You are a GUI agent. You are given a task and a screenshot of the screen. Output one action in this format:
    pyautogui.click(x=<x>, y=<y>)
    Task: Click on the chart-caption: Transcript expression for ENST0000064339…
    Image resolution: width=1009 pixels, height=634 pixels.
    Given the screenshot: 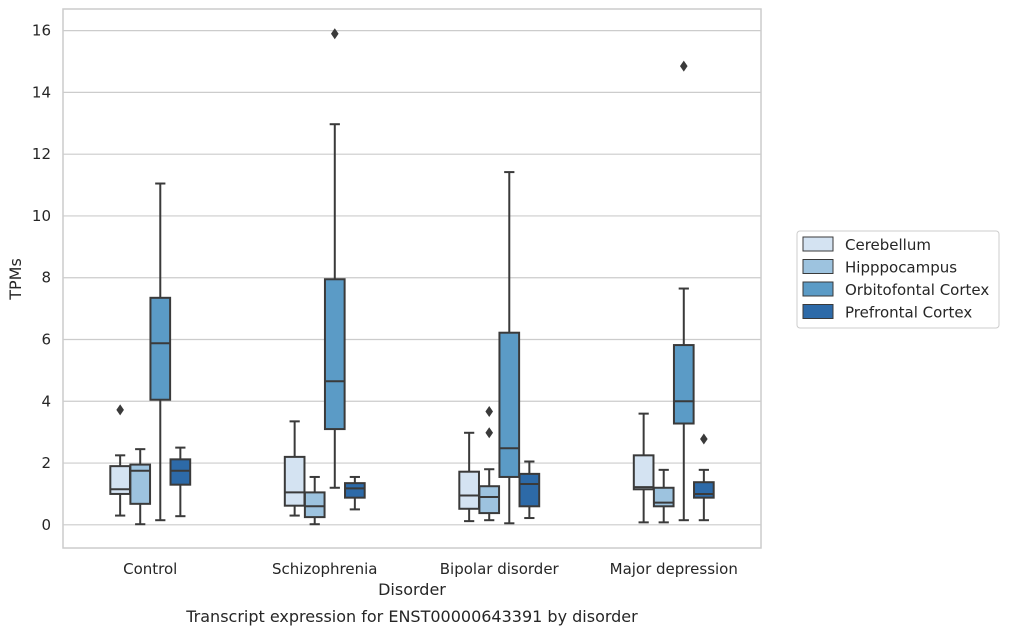 What is the action you would take?
    pyautogui.click(x=411, y=616)
    